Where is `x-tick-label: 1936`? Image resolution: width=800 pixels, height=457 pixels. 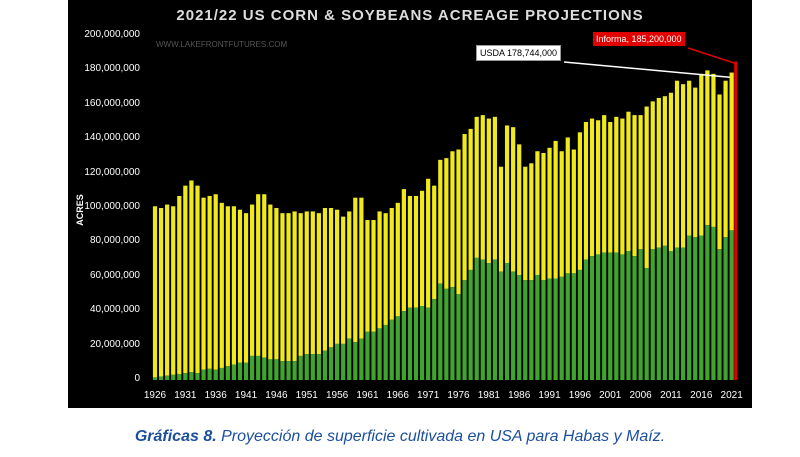
x-tick-label: 1936 is located at coordinates (215, 395).